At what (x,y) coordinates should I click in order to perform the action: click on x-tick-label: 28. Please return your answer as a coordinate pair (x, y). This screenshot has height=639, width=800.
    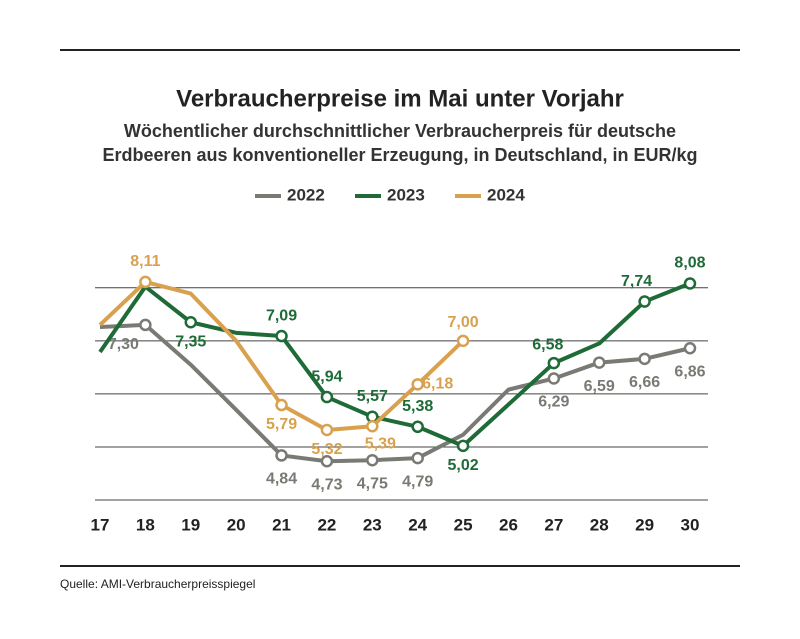
    Looking at the image, I should click on (599, 524).